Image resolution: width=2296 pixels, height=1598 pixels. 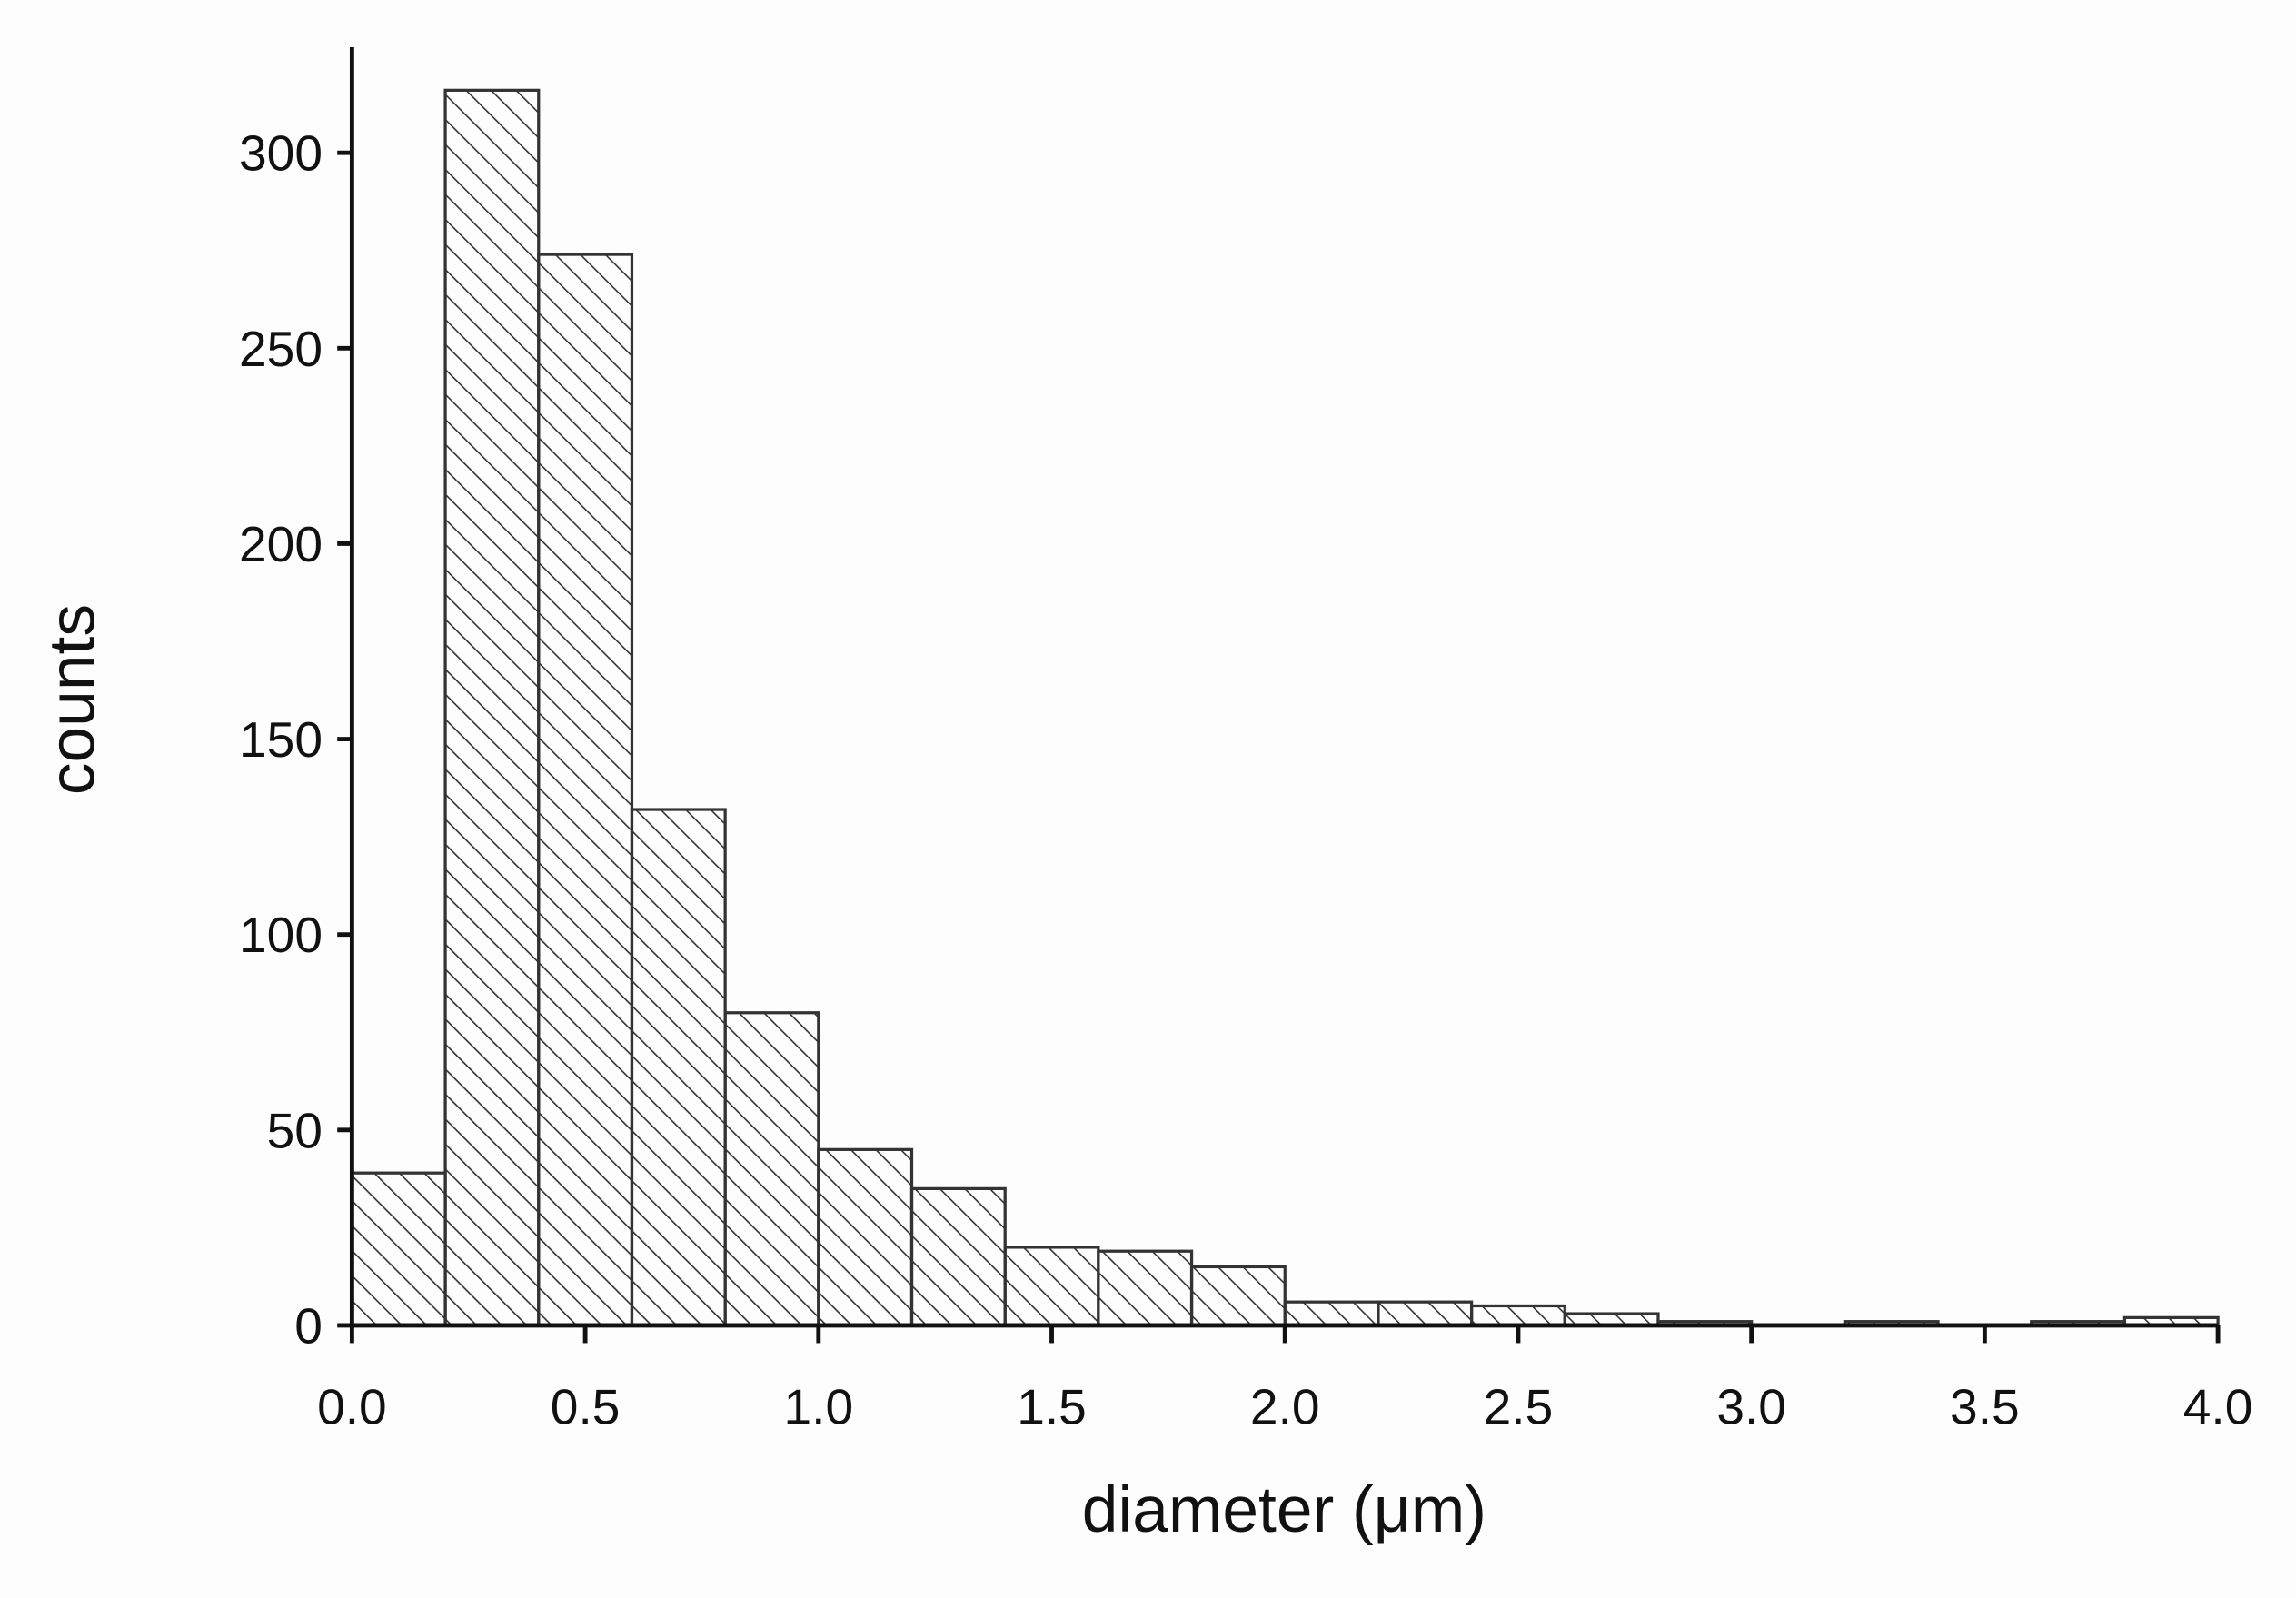 What do you see at coordinates (819, 1407) in the screenshot?
I see `x-tick-label: 1.0` at bounding box center [819, 1407].